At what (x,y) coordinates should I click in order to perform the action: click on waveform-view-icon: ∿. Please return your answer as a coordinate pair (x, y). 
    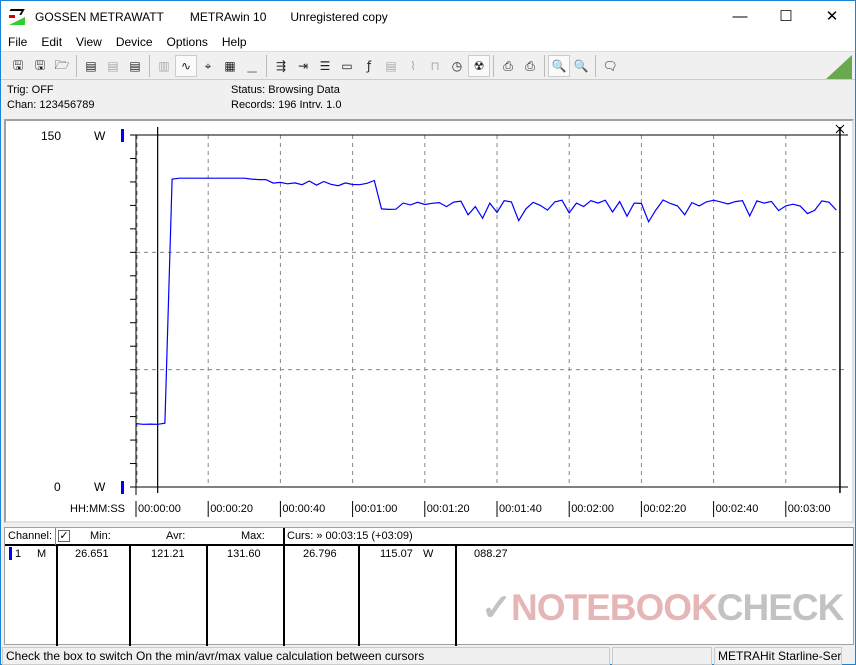
    Looking at the image, I should click on (186, 66).